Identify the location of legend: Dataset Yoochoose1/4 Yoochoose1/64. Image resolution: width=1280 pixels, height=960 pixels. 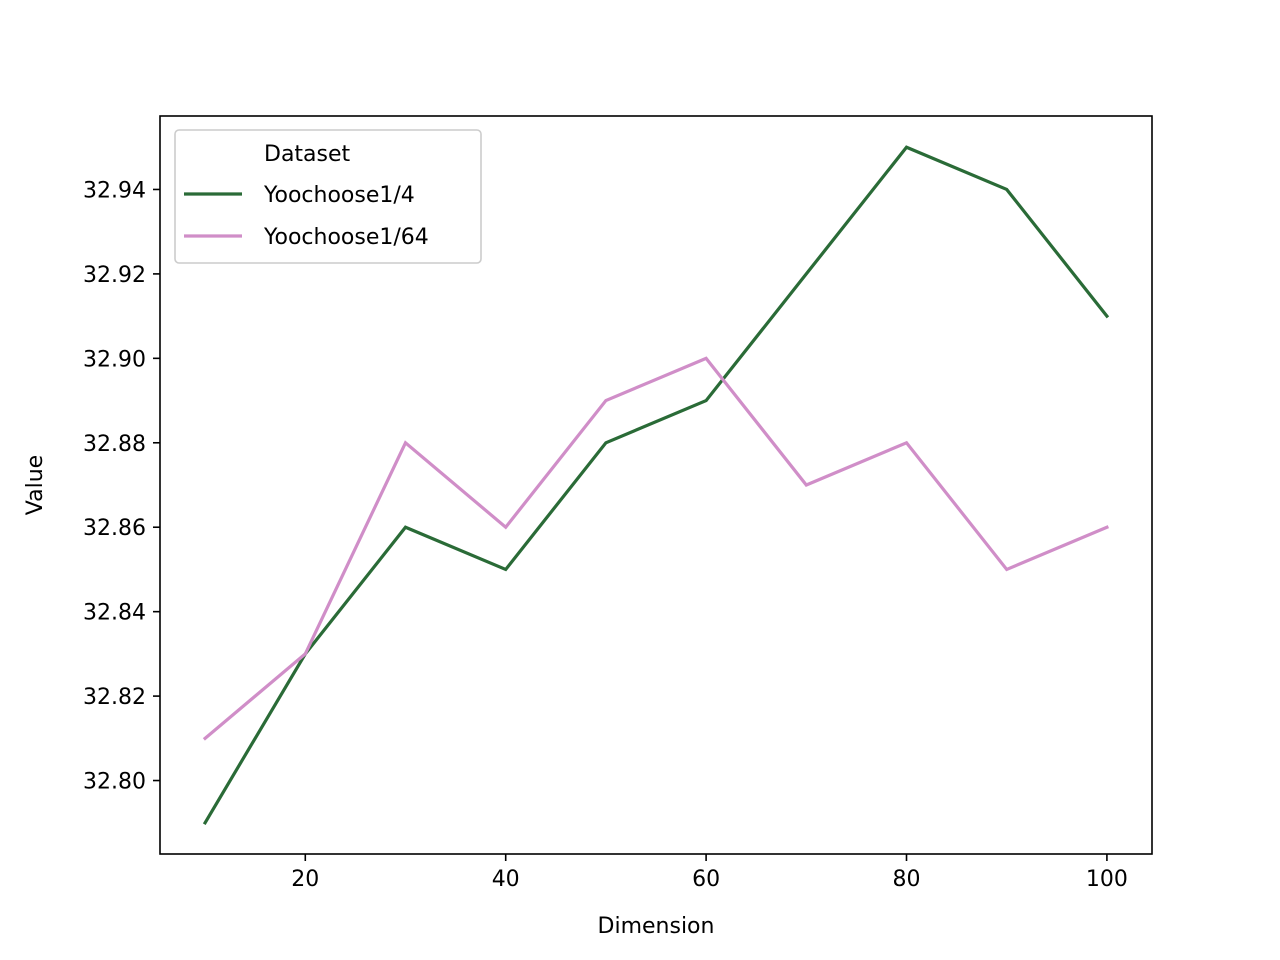
(328, 196).